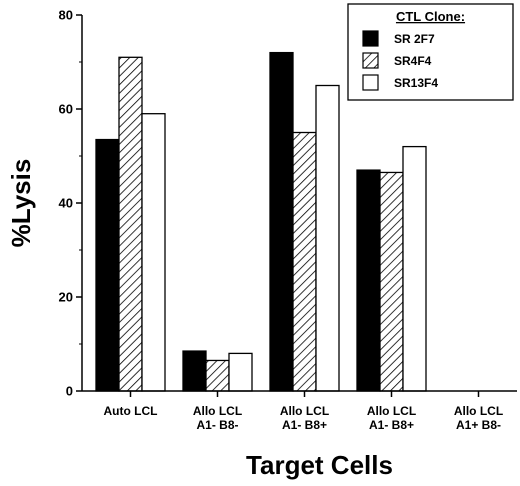 The height and width of the screenshot is (486, 520). I want to click on legend-label: SR13F4, so click(416, 83).